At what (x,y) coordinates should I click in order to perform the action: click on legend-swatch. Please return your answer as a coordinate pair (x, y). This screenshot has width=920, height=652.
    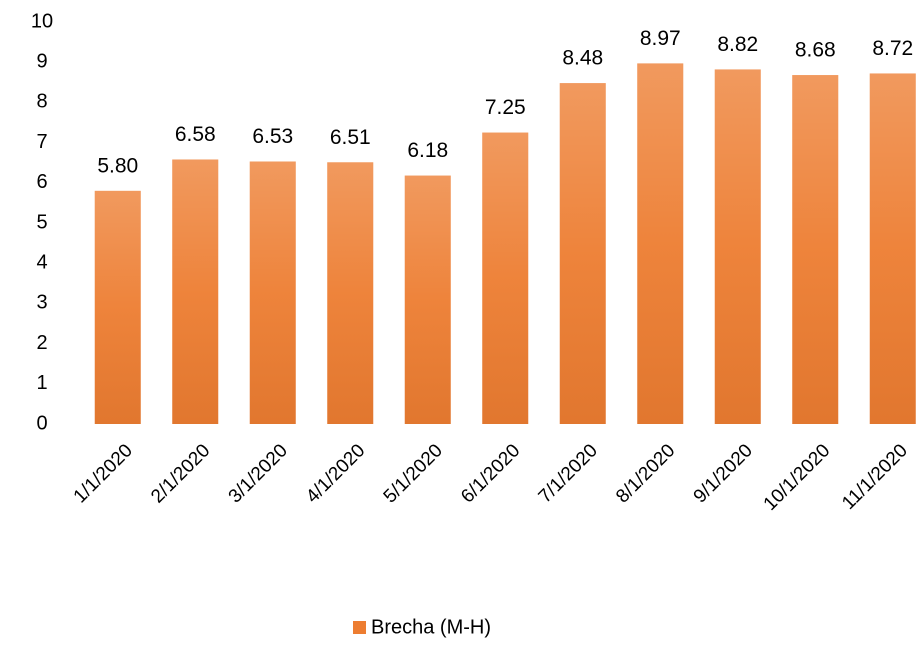
    Looking at the image, I should click on (359, 627).